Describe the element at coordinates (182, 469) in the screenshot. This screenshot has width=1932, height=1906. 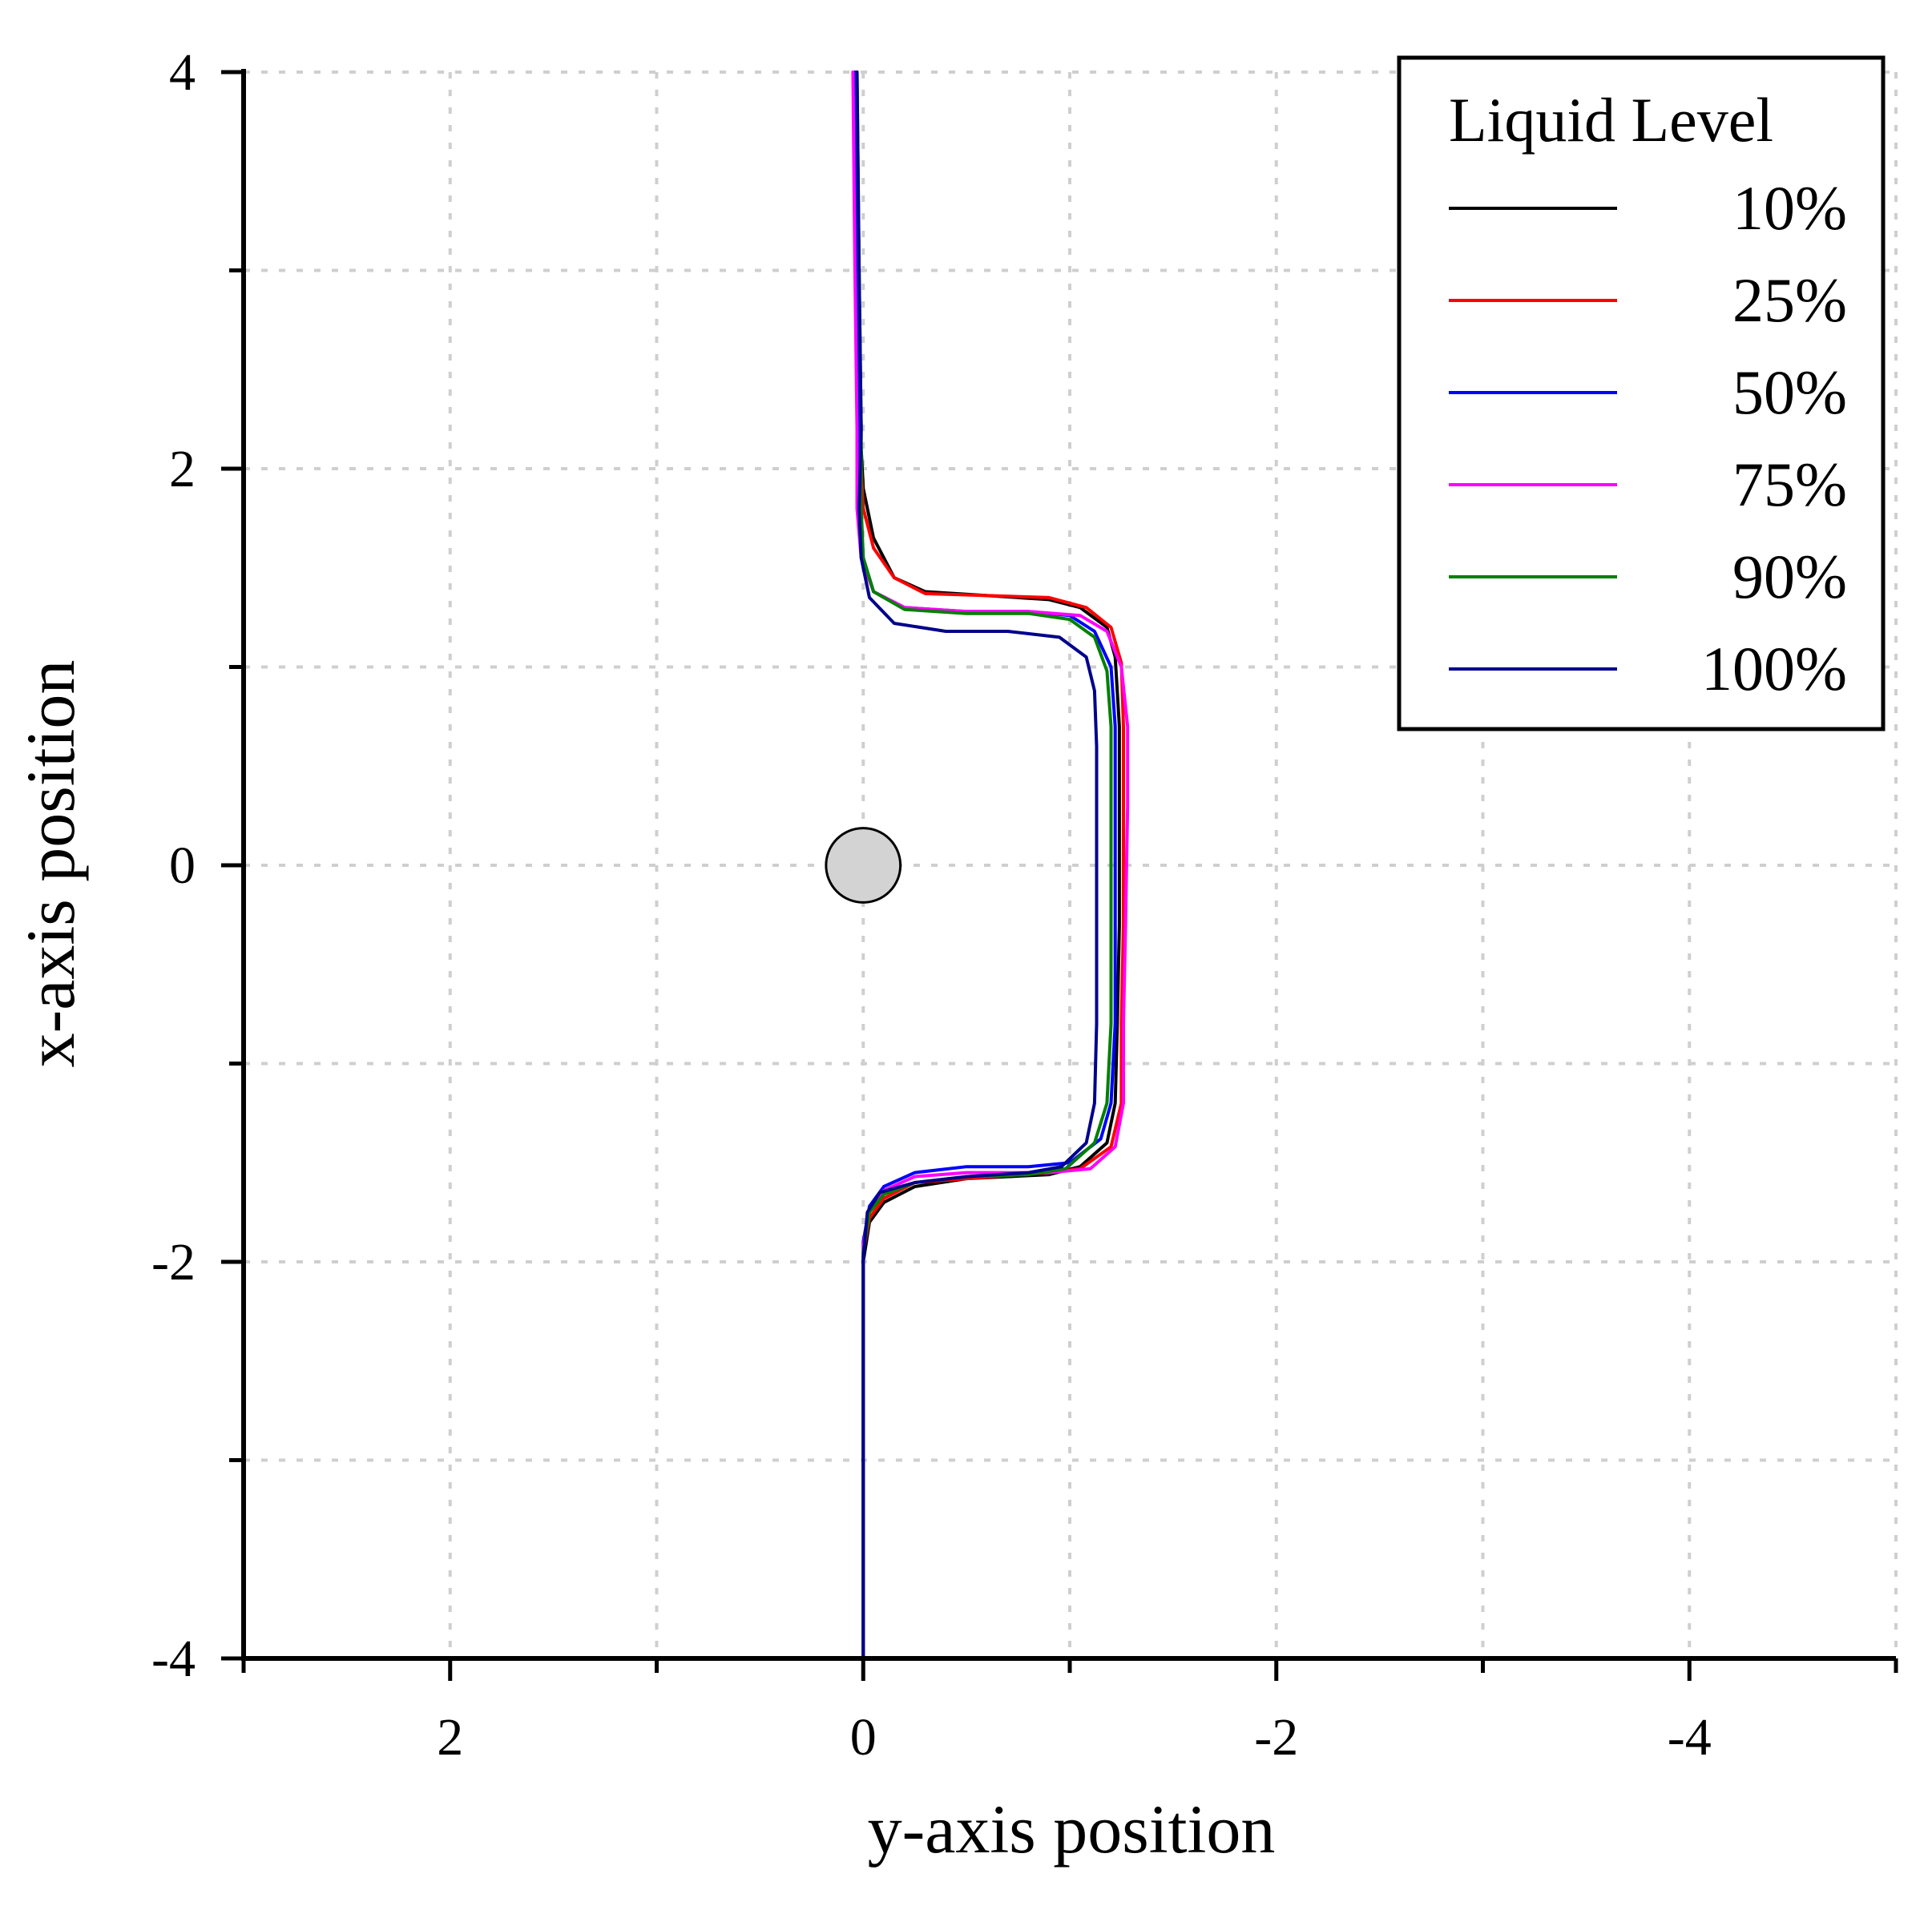
I see `y-tick-label: 2` at that location.